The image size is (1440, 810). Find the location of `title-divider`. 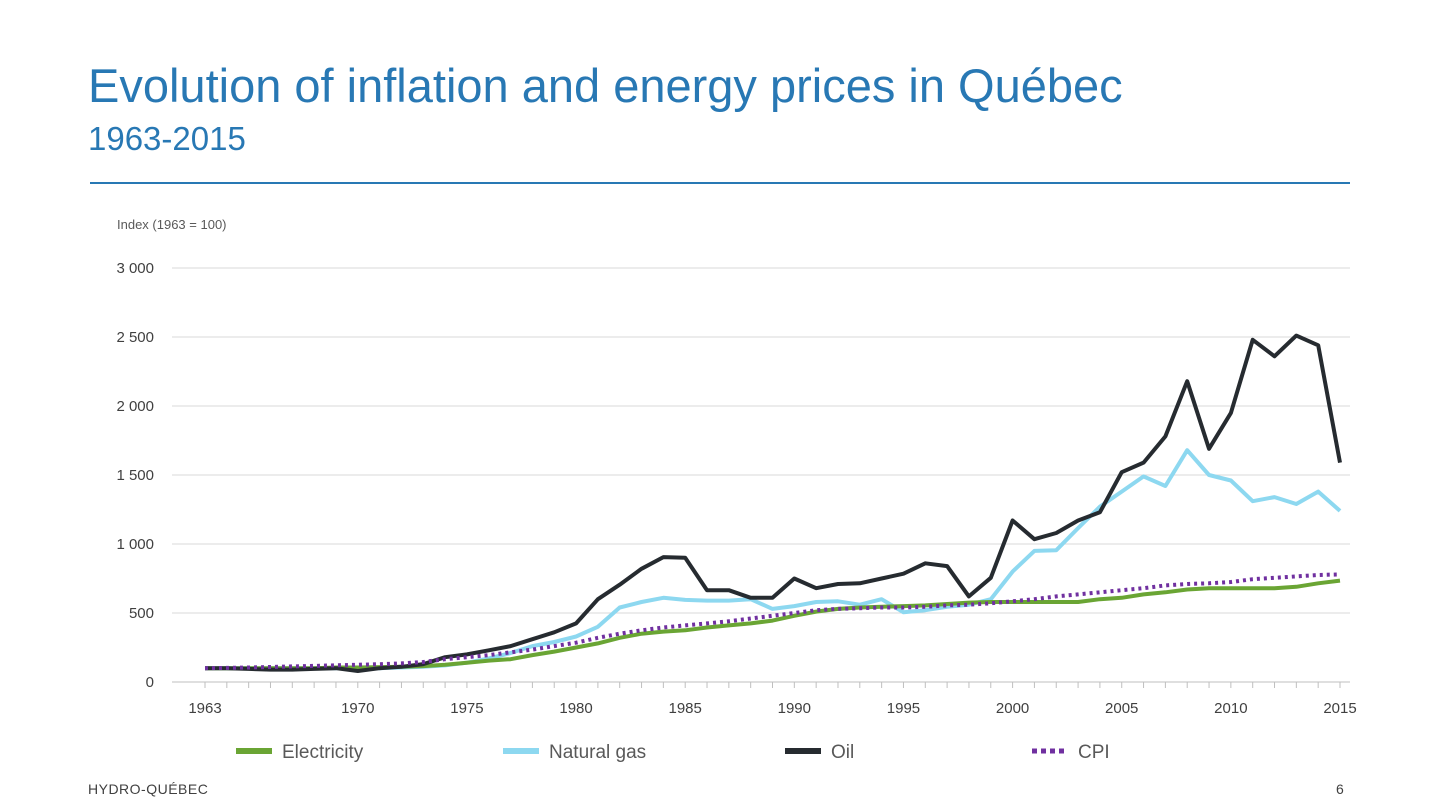

title-divider is located at coordinates (720, 183).